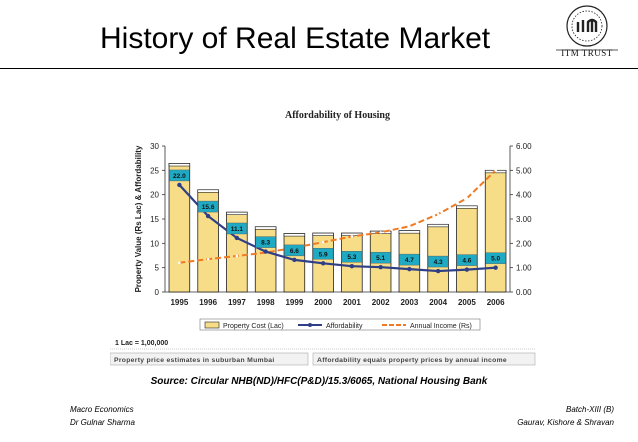 Image resolution: width=638 pixels, height=442 pixels. I want to click on affordability-data-label: 5.0, so click(495, 259).